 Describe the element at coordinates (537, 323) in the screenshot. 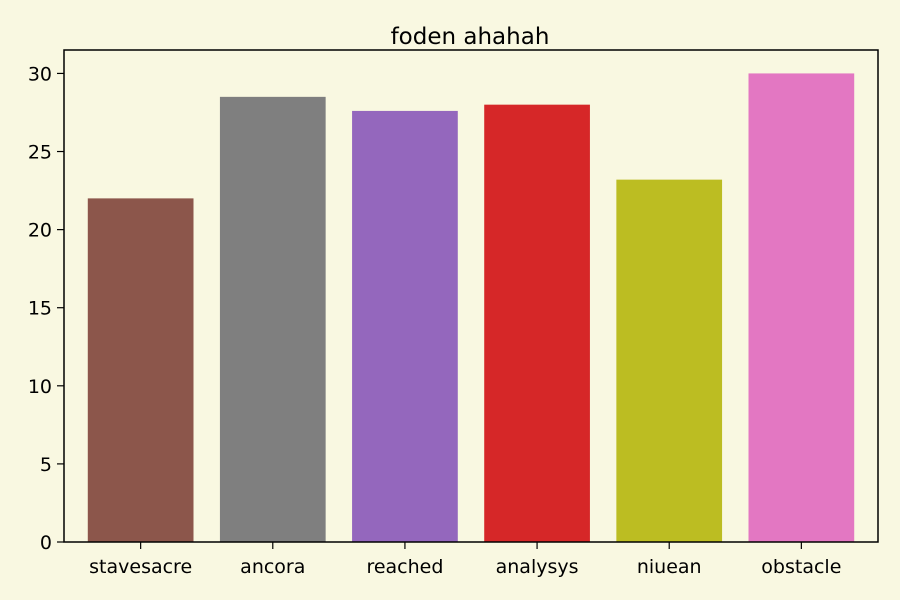

I see `bar-analysys` at that location.